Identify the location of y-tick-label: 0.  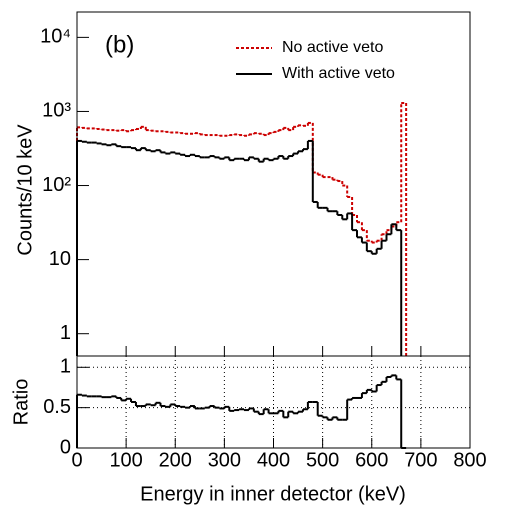
(65, 447).